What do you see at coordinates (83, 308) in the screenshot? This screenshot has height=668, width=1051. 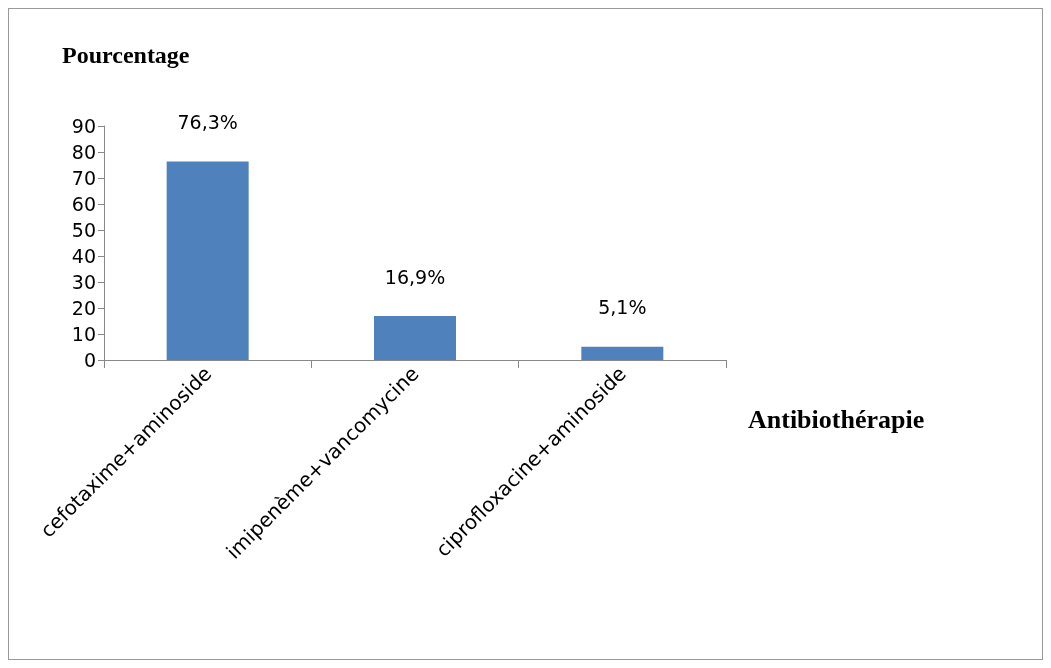 I see `y-tick-label: 20` at bounding box center [83, 308].